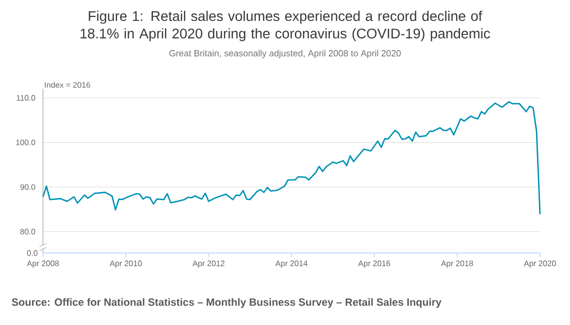 This screenshot has height=325, width=570. Describe the element at coordinates (285, 54) in the screenshot. I see `chart-subtitle: Great Britain, seasonally adjusted, April 2008 to April 2020` at that location.